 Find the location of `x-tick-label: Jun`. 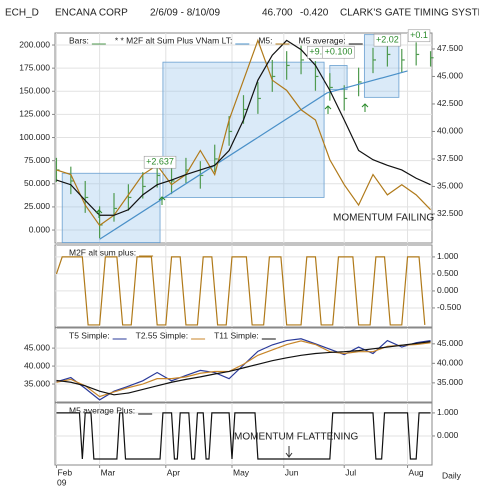

x-tick-label: Jun is located at coordinates (292, 472).